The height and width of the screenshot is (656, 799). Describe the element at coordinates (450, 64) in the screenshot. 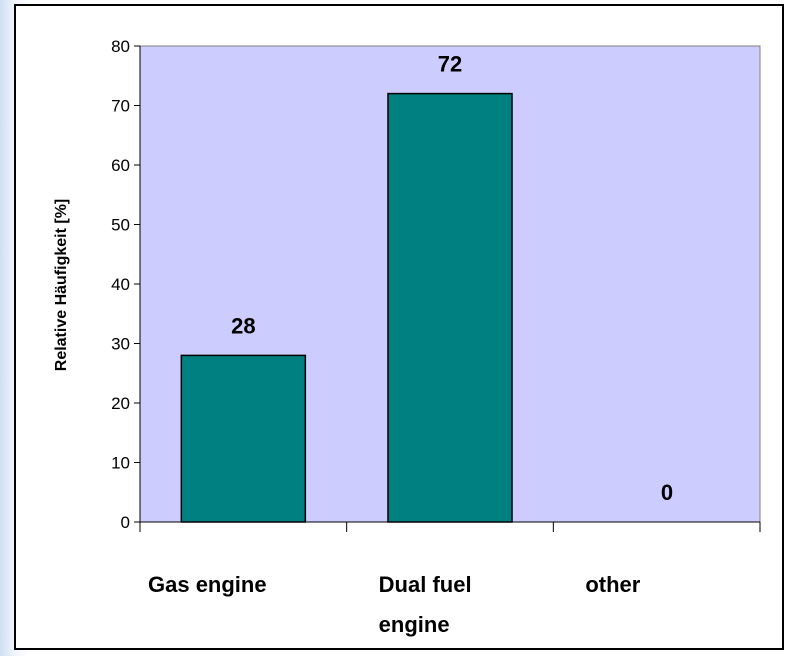

I see `data-label: 72` at that location.